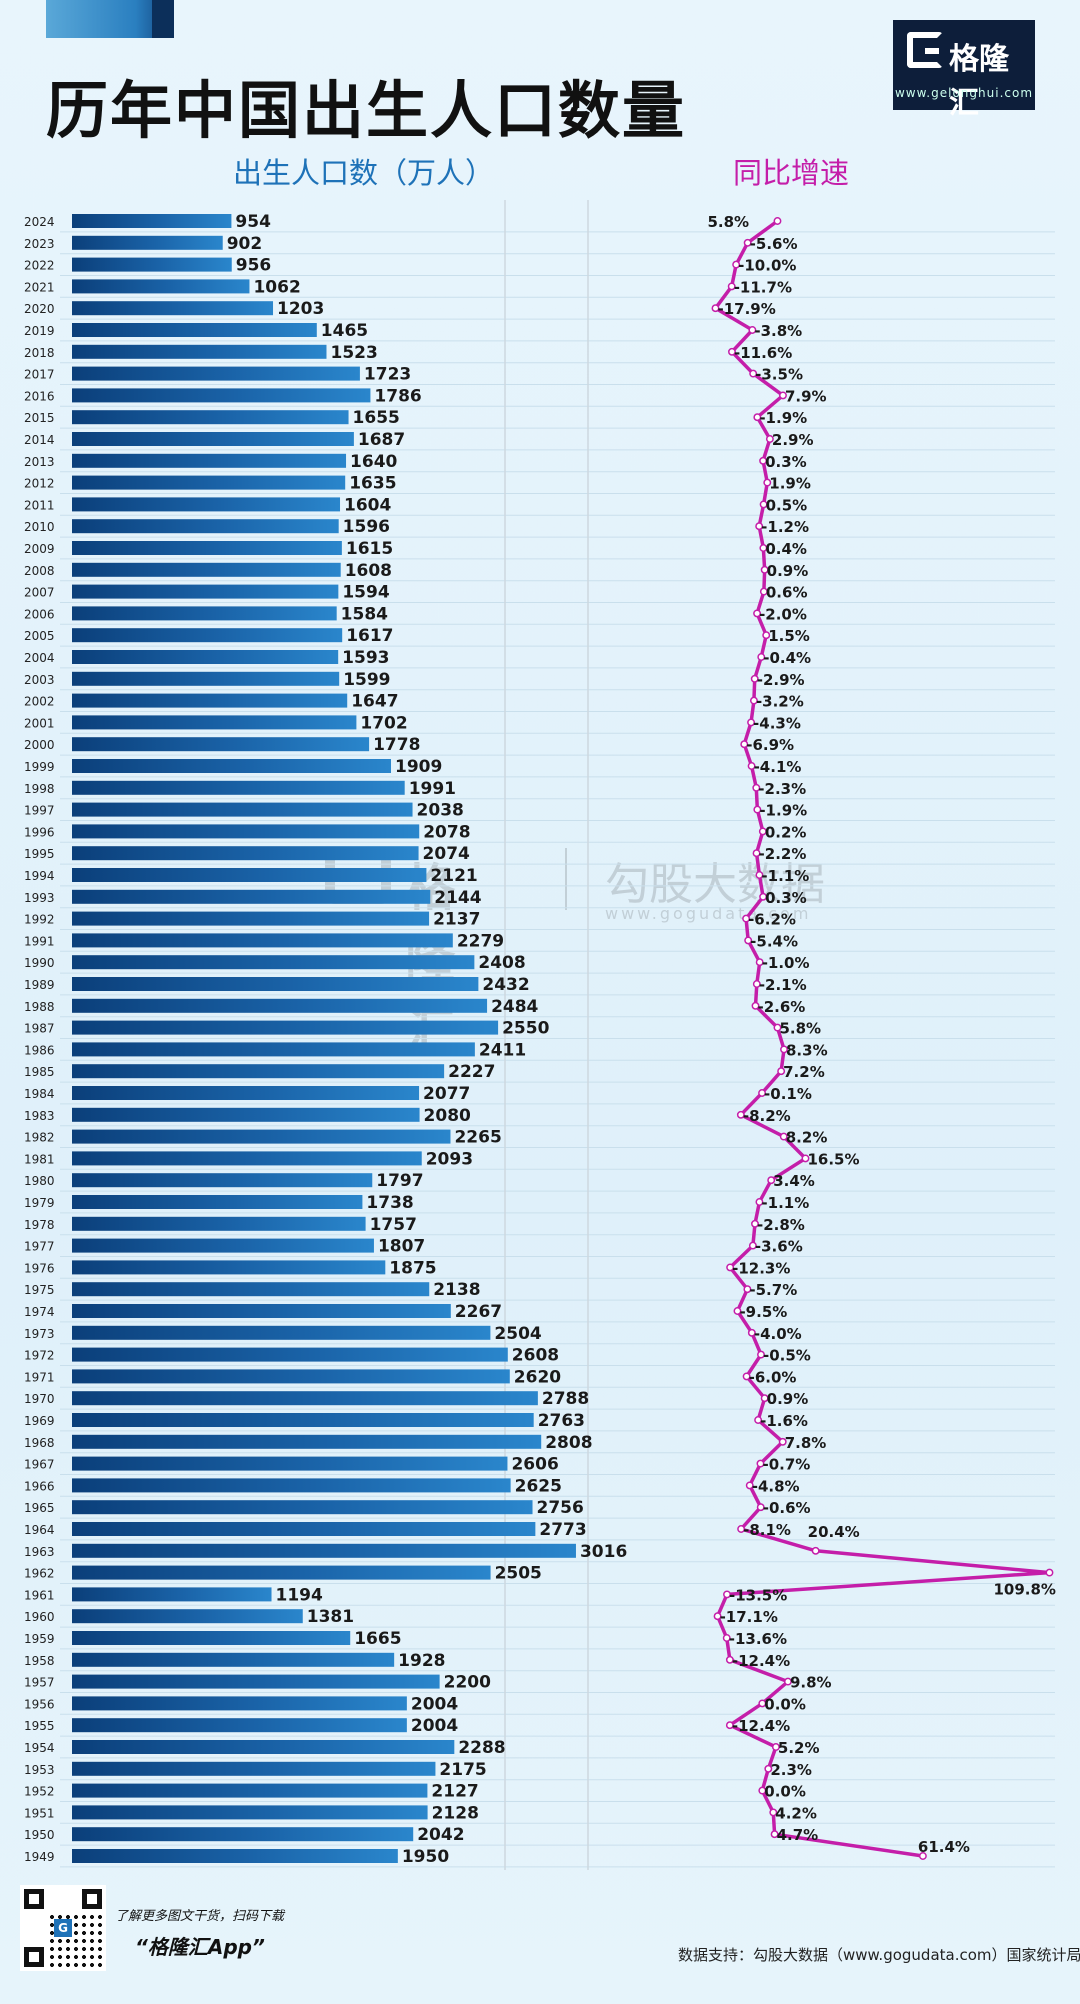 The width and height of the screenshot is (1080, 2004). I want to click on bar-value-label: 1778, so click(396, 745).